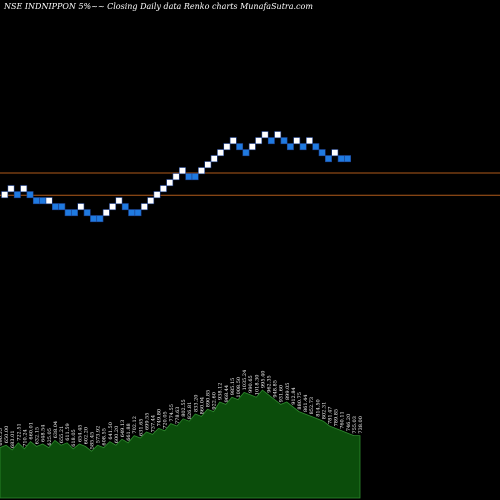  Describe the element at coordinates (166, 420) in the screenshot. I see `volume-label: 720.05` at that location.